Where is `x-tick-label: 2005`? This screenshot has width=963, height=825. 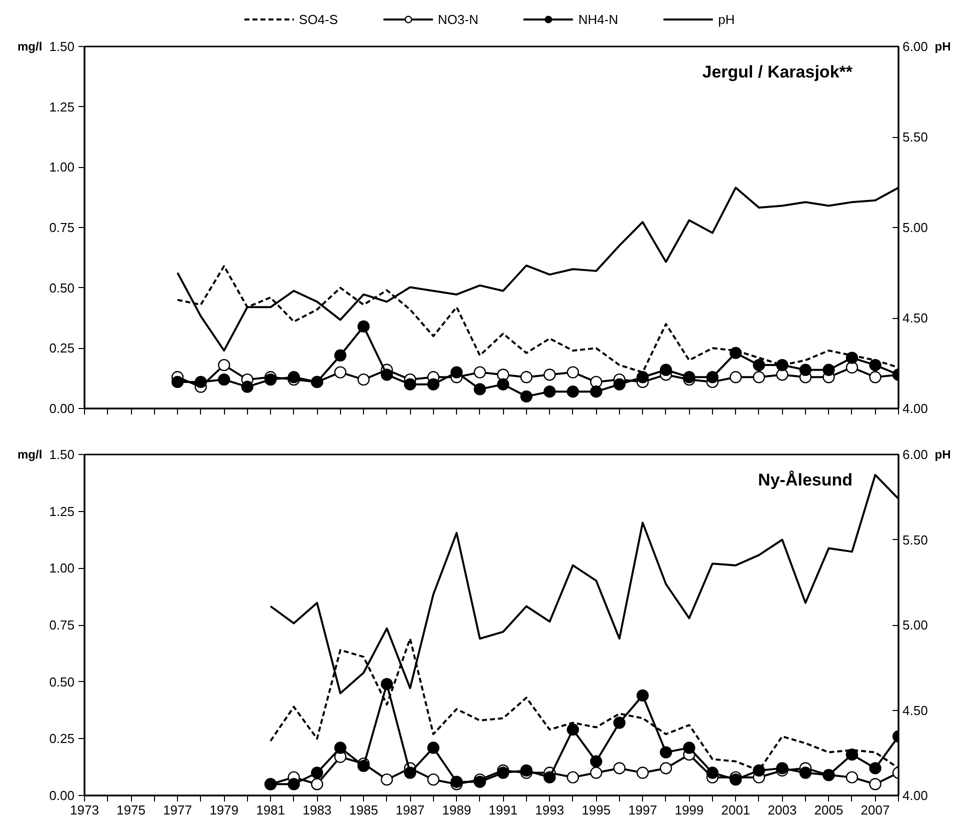 x-tick-label: 2005 is located at coordinates (829, 810).